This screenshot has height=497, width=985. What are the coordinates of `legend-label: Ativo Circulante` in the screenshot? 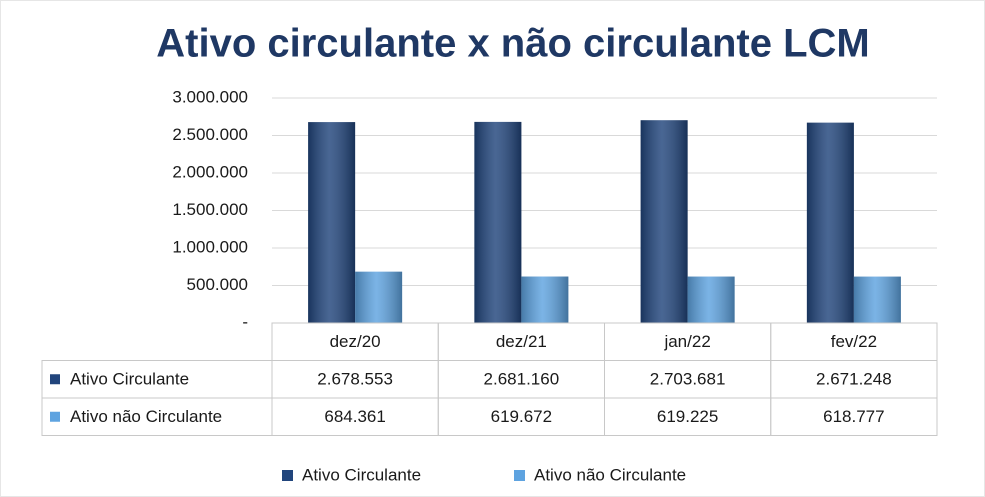 It's located at (361, 474).